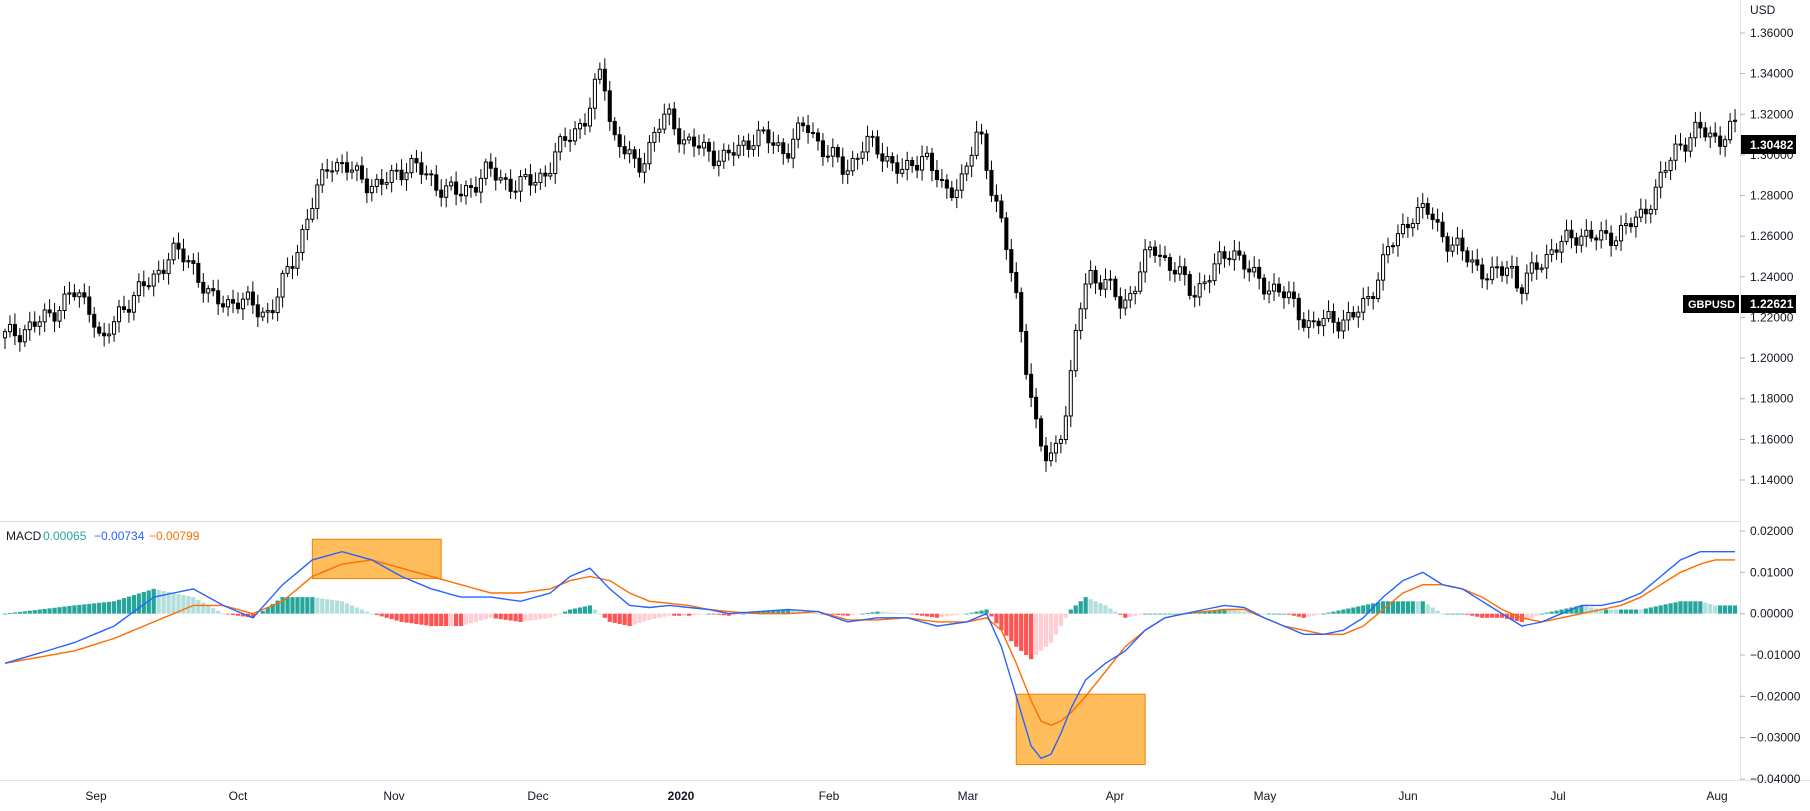  I want to click on price-tick-label: 1.34000, so click(1772, 74).